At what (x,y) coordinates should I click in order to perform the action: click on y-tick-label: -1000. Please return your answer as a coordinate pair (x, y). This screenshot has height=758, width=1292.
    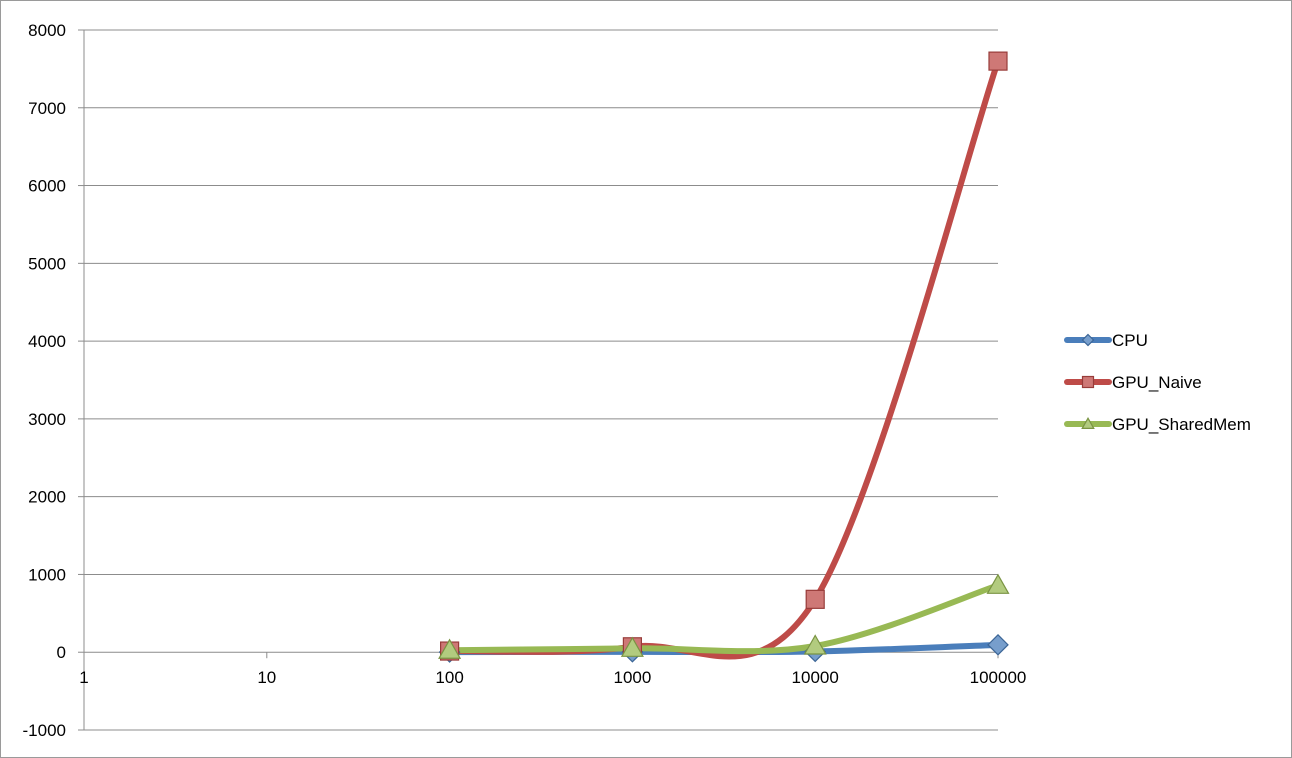
    Looking at the image, I should click on (44, 730).